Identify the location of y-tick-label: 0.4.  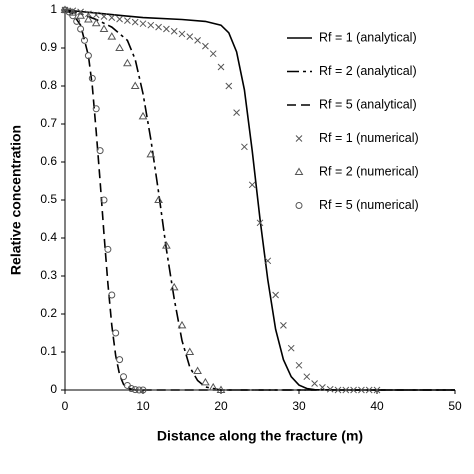
(48, 237).